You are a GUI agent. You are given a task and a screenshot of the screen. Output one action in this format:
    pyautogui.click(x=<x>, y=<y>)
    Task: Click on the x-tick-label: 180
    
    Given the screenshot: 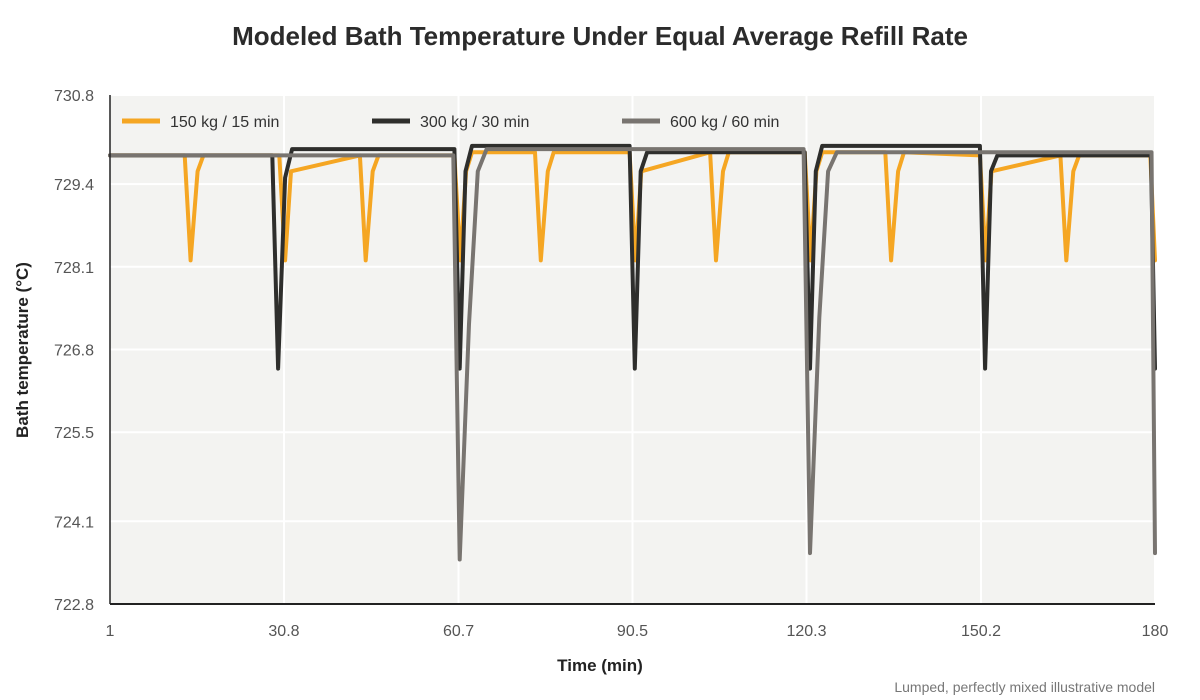 What is the action you would take?
    pyautogui.click(x=1155, y=631)
    